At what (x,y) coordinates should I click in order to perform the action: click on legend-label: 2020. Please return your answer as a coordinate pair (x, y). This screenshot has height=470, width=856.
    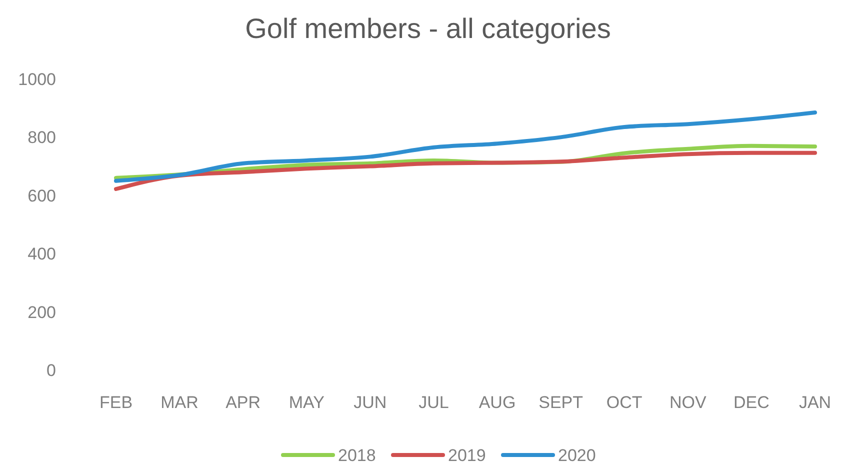
    Looking at the image, I should click on (577, 455).